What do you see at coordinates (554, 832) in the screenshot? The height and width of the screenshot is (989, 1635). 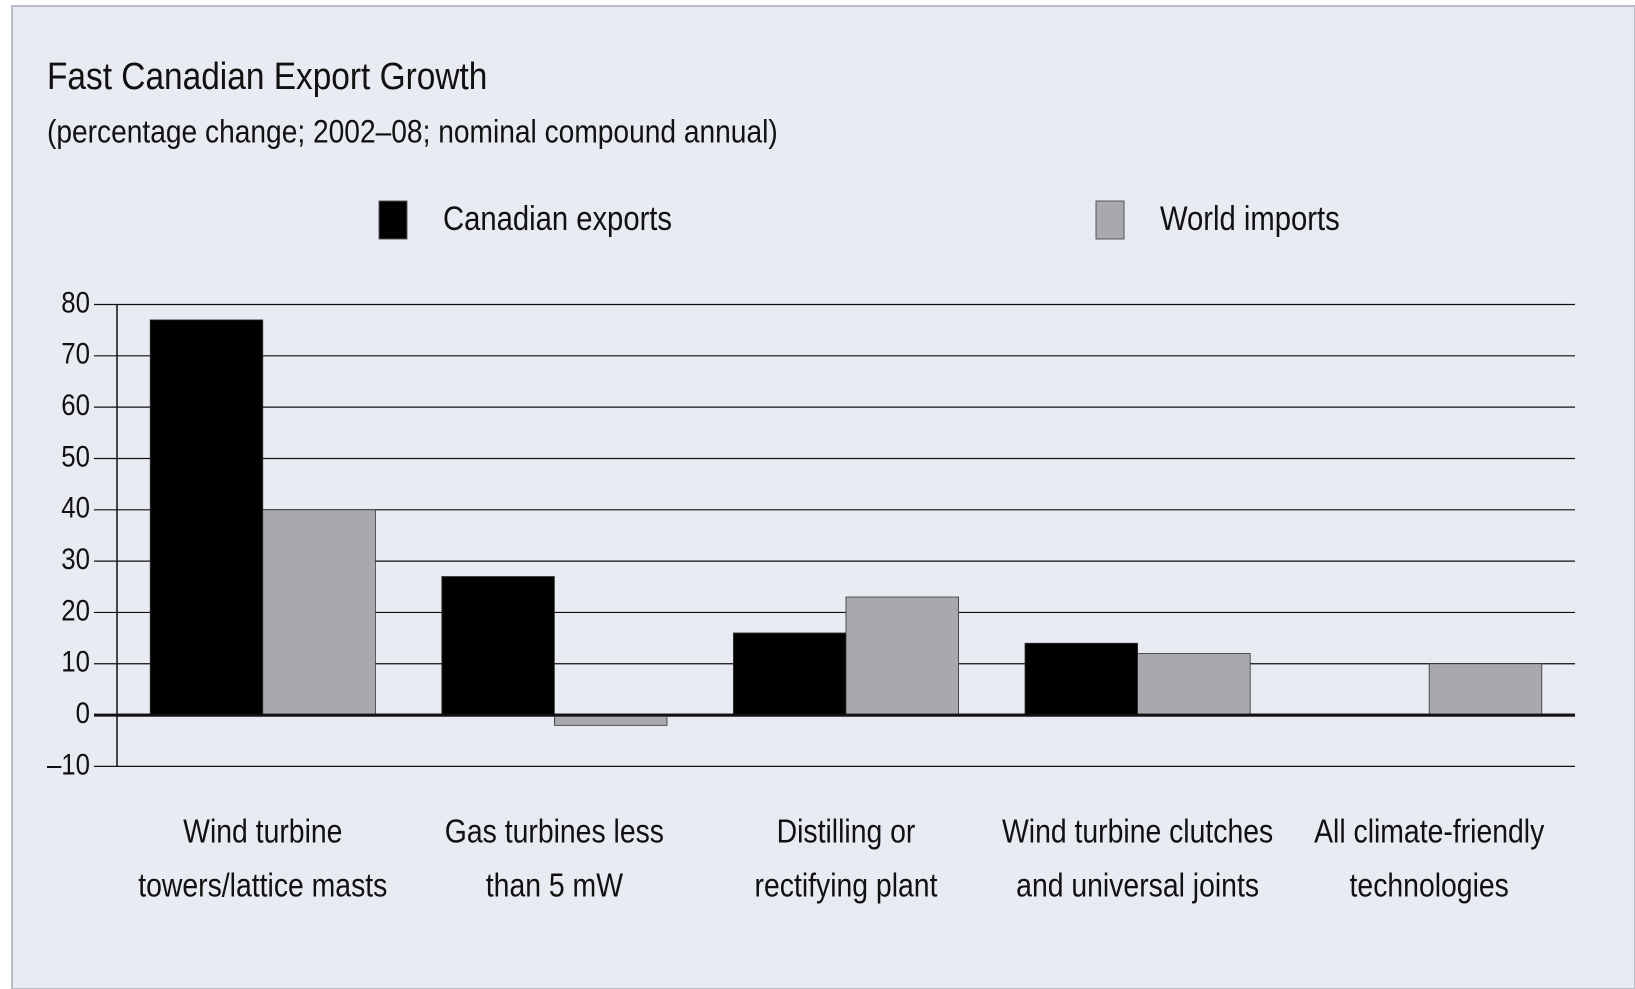 I see `x-tick-label: Gas turbines less` at bounding box center [554, 832].